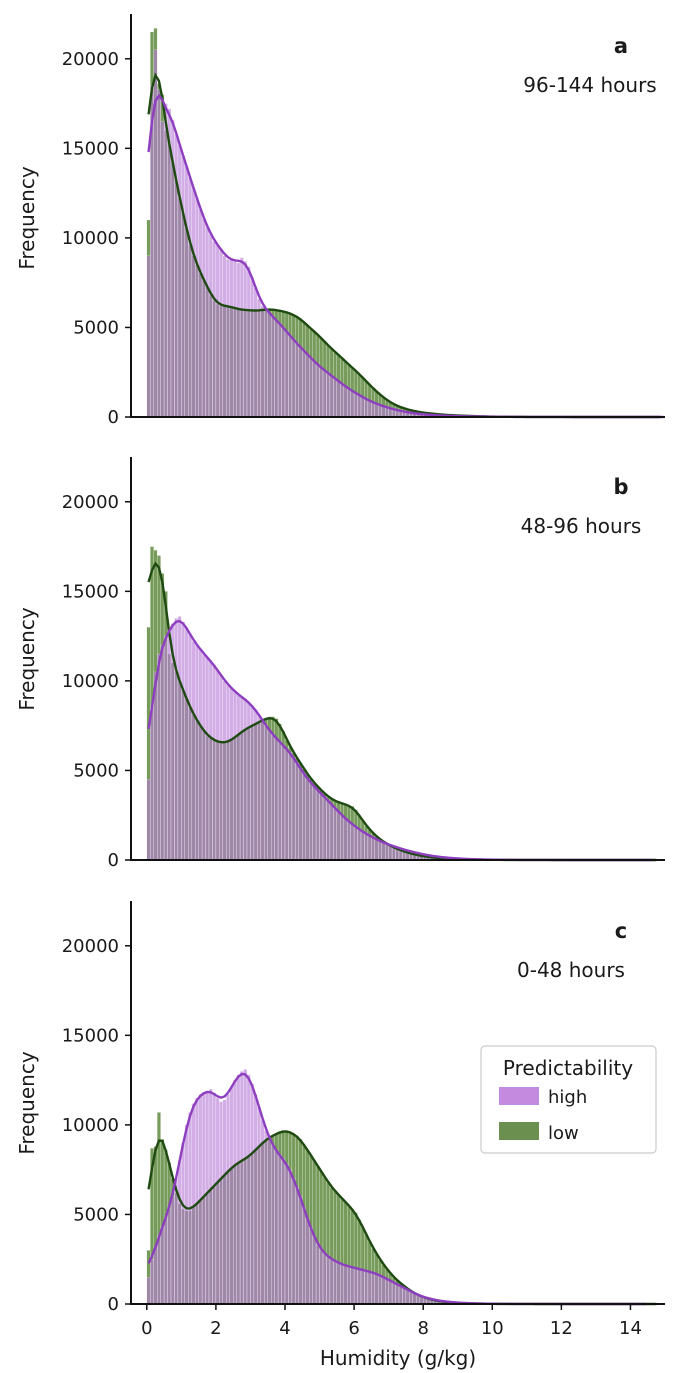 The width and height of the screenshot is (685, 1373). Describe the element at coordinates (422, 1328) in the screenshot. I see `x-tick-label: 8` at that location.